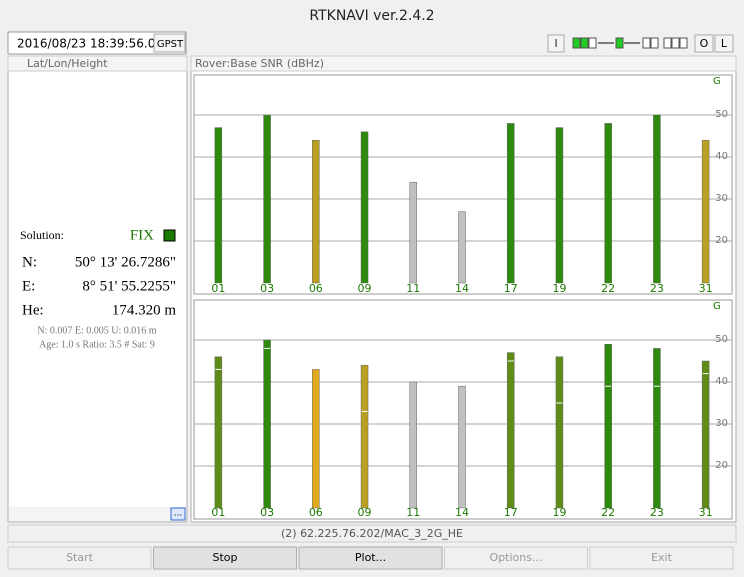 This screenshot has height=577, width=744. What do you see at coordinates (144, 310) in the screenshot?
I see `row-value: 174.320 m` at bounding box center [144, 310].